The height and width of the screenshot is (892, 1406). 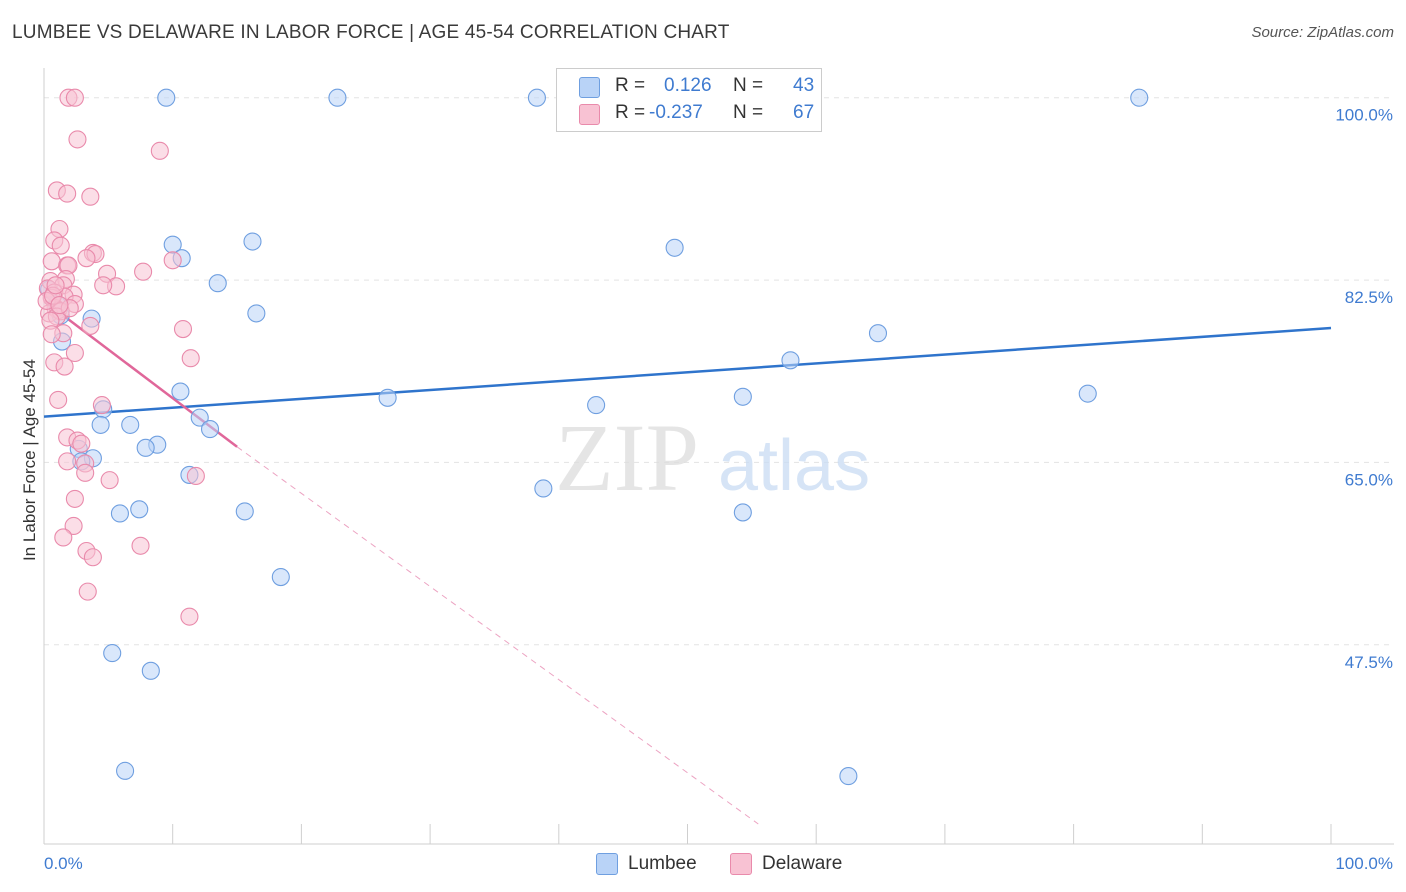 What do you see at coordinates (627, 457) in the screenshot?
I see `watermark-zip: ZIP` at bounding box center [627, 457].